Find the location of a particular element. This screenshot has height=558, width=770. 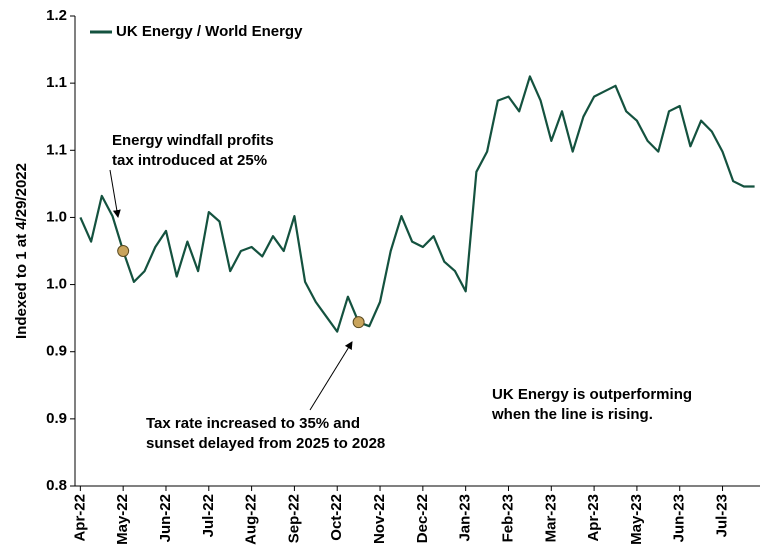

x-tick-label: Oct-22 is located at coordinates (336, 517).